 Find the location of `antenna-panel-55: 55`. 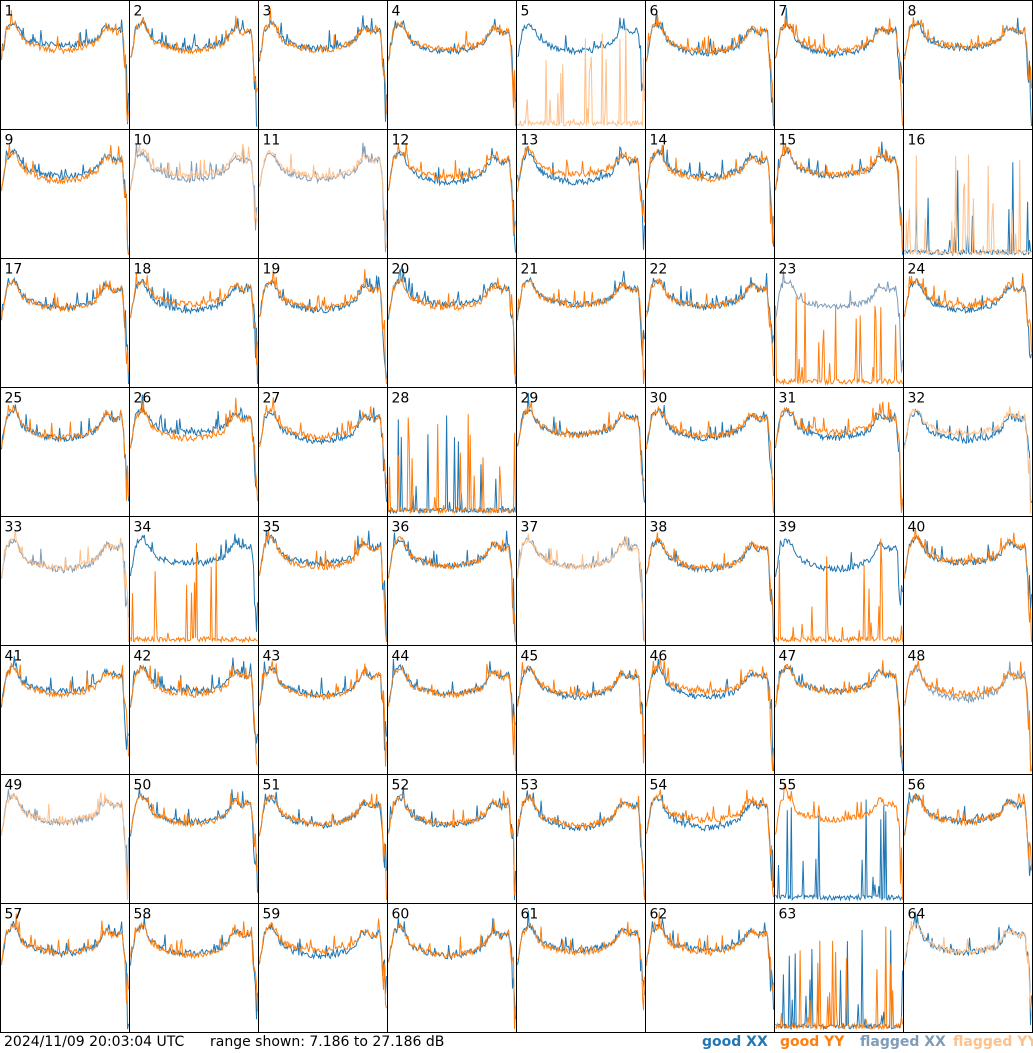

antenna-panel-55: 55 is located at coordinates (839, 839).